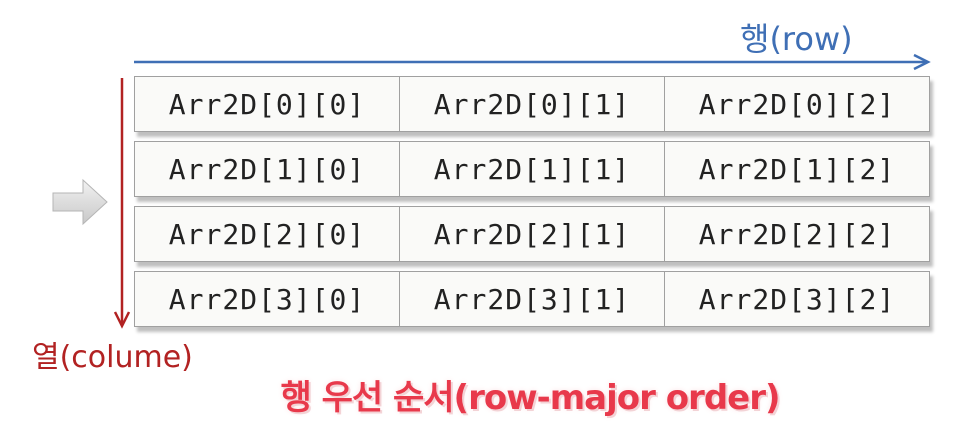 The image size is (954, 440). I want to click on array-row-0: Arr2D[0][0] Arr2D[0][1] Arr2D[0][2], so click(532, 104).